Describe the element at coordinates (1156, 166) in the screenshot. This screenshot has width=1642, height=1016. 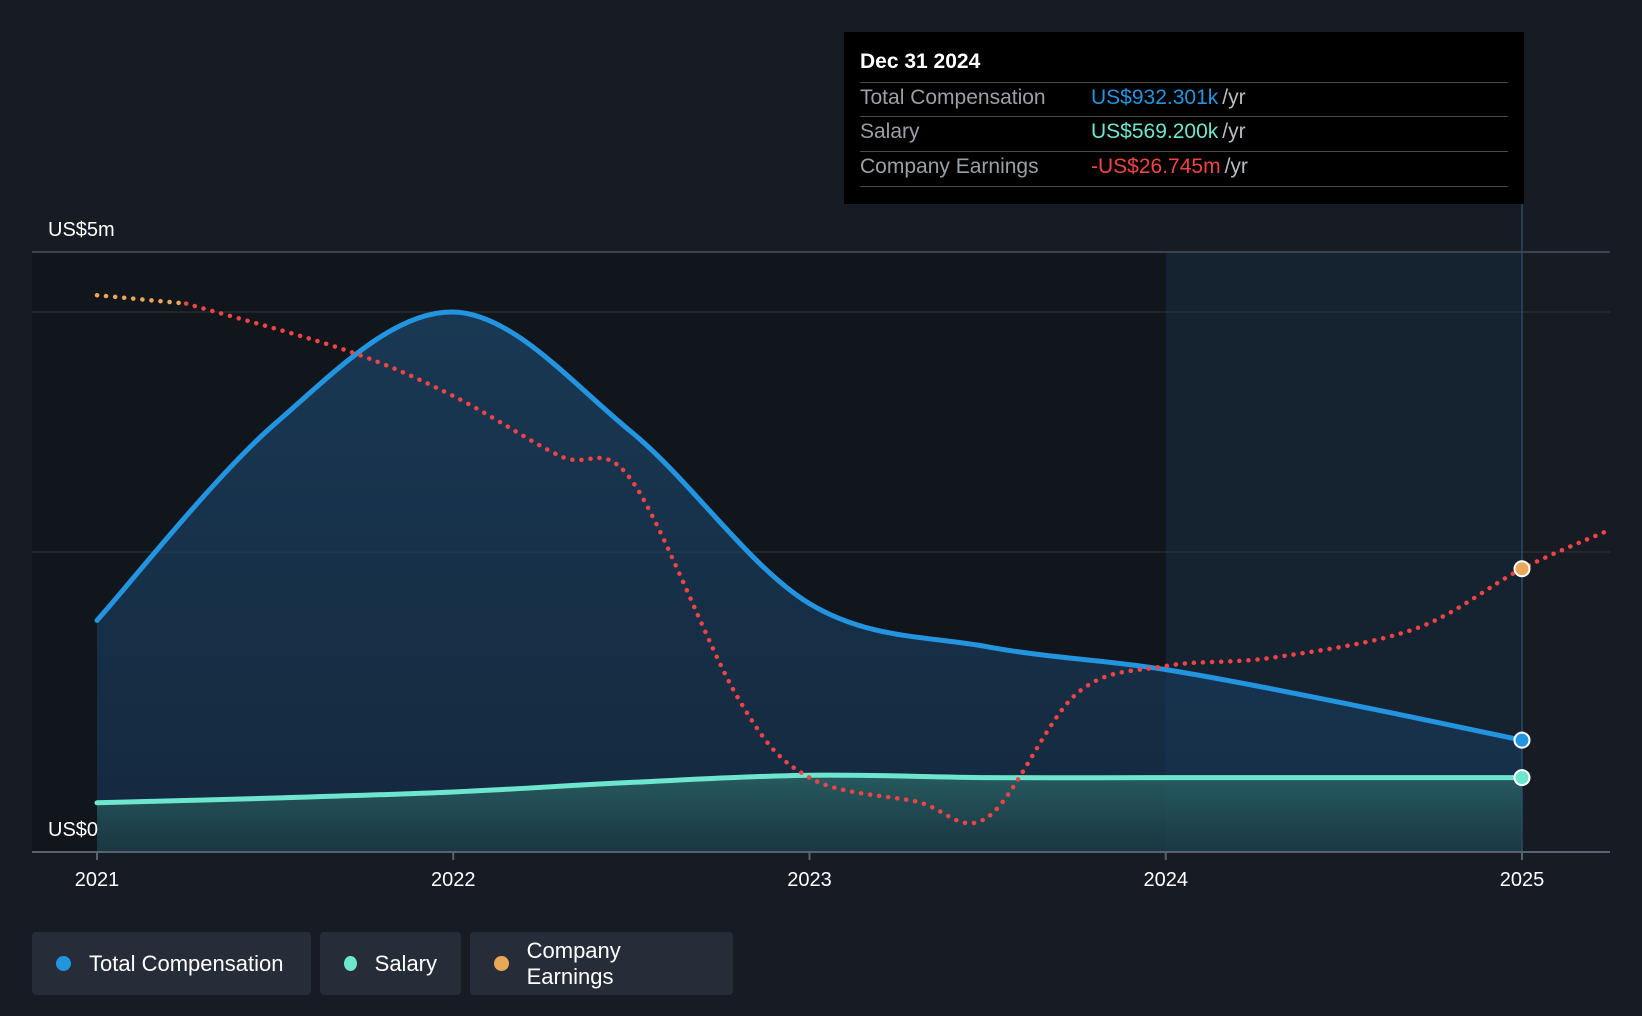
I see `tooltip-value: -US$26.745m` at that location.